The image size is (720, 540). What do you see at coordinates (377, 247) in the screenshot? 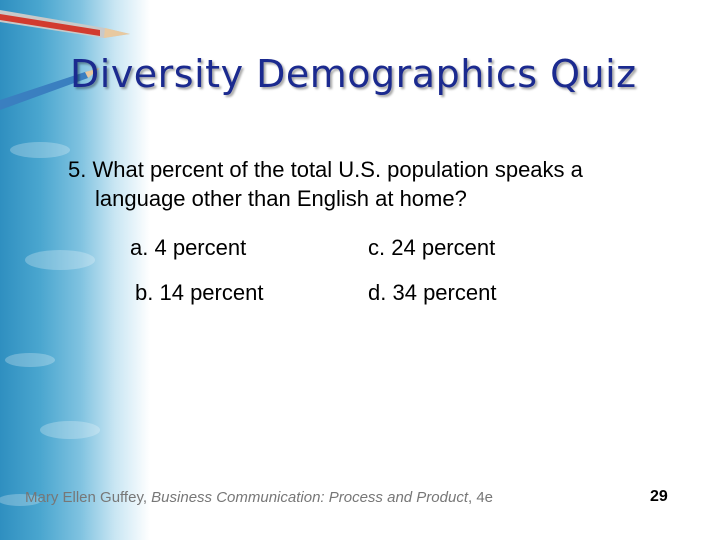
I see `option-letter: c.` at bounding box center [377, 247].